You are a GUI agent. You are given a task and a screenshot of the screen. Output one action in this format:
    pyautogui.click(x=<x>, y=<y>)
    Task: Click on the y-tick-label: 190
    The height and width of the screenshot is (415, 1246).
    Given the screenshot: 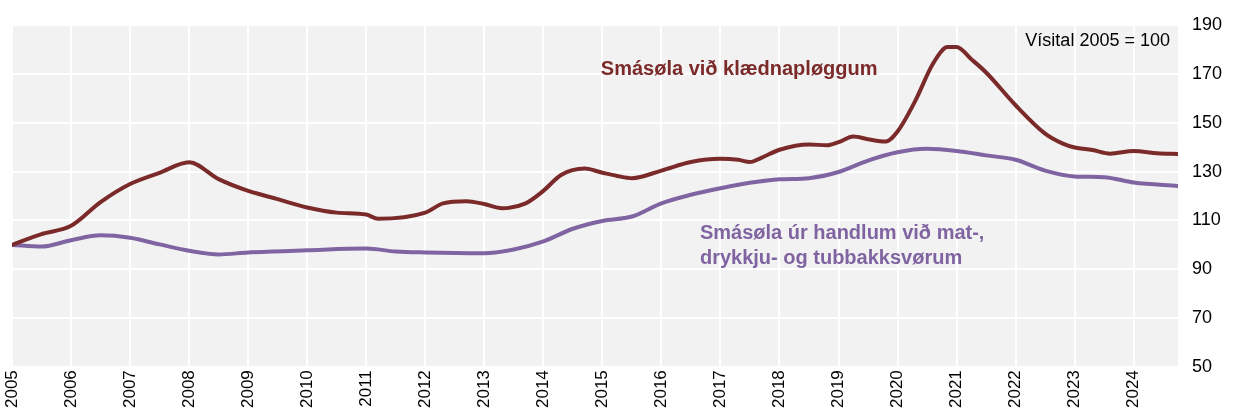 What is the action you would take?
    pyautogui.click(x=1207, y=23)
    